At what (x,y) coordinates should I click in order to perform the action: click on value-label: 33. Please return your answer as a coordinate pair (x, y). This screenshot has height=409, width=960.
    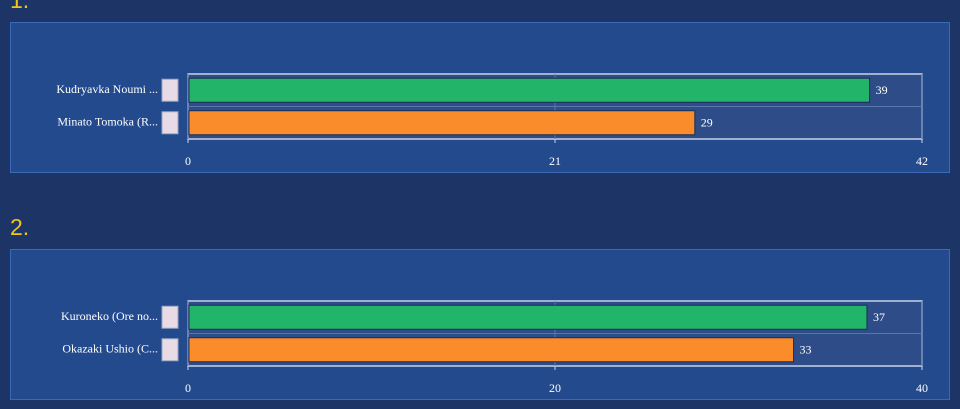
    Looking at the image, I should click on (806, 350).